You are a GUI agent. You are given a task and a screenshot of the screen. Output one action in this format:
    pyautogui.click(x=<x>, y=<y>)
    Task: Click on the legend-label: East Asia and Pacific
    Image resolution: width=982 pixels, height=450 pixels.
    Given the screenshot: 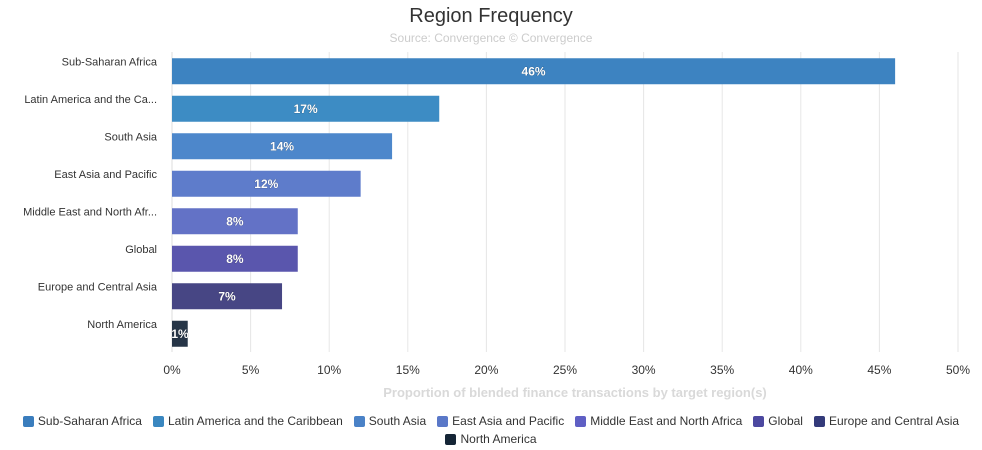 What is the action you would take?
    pyautogui.click(x=508, y=421)
    